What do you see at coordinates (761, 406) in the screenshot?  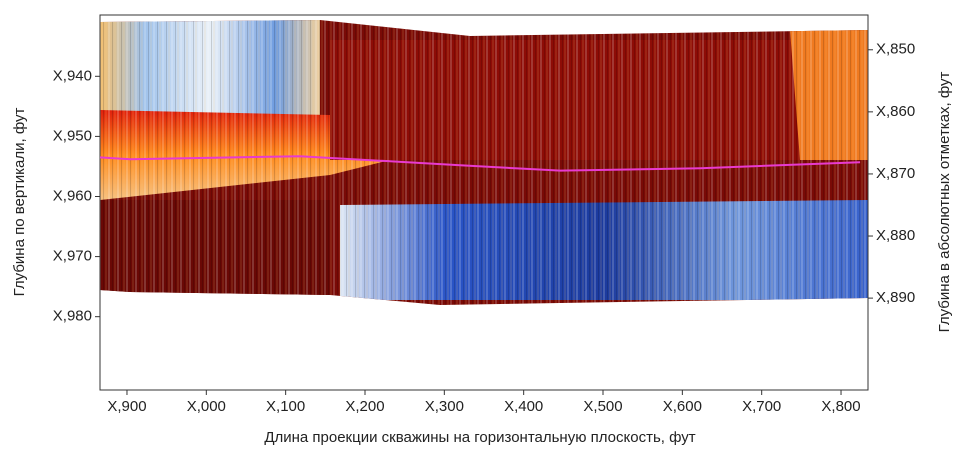 I see `x-tick-label: X,700` at bounding box center [761, 406].